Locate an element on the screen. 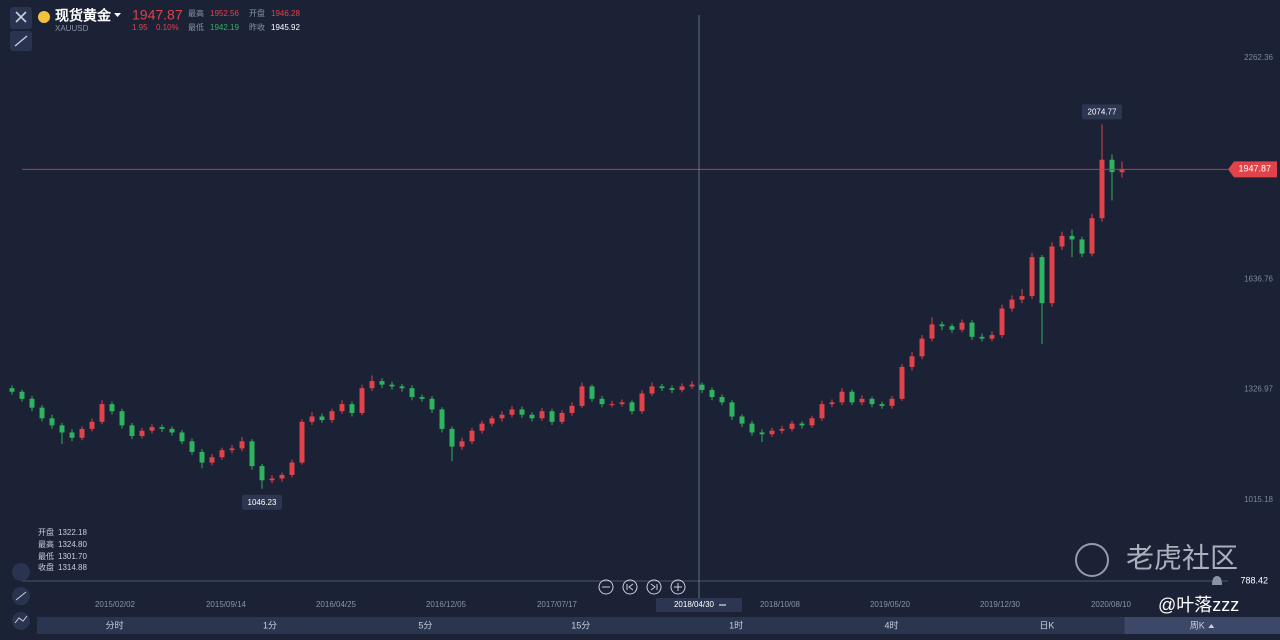 The height and width of the screenshot is (640, 1280). x-tick-label: 2017/07/17 is located at coordinates (557, 604).